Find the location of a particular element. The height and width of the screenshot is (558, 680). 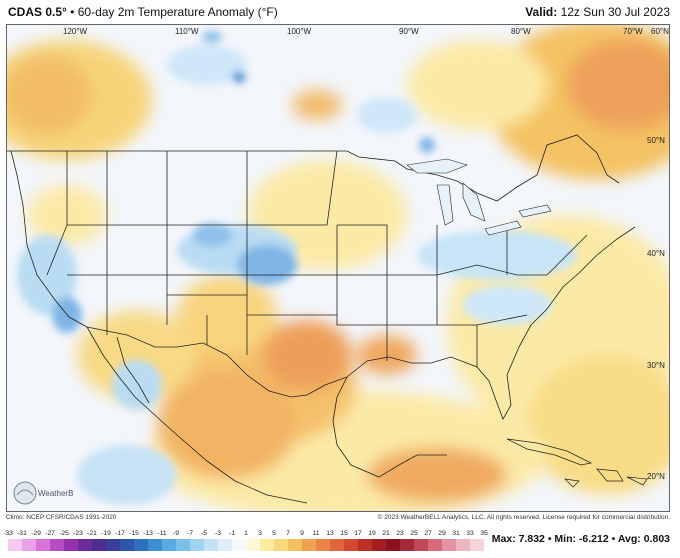

product-name: 60-day 2m Temperature Anomaly (°F) is located at coordinates (177, 12).